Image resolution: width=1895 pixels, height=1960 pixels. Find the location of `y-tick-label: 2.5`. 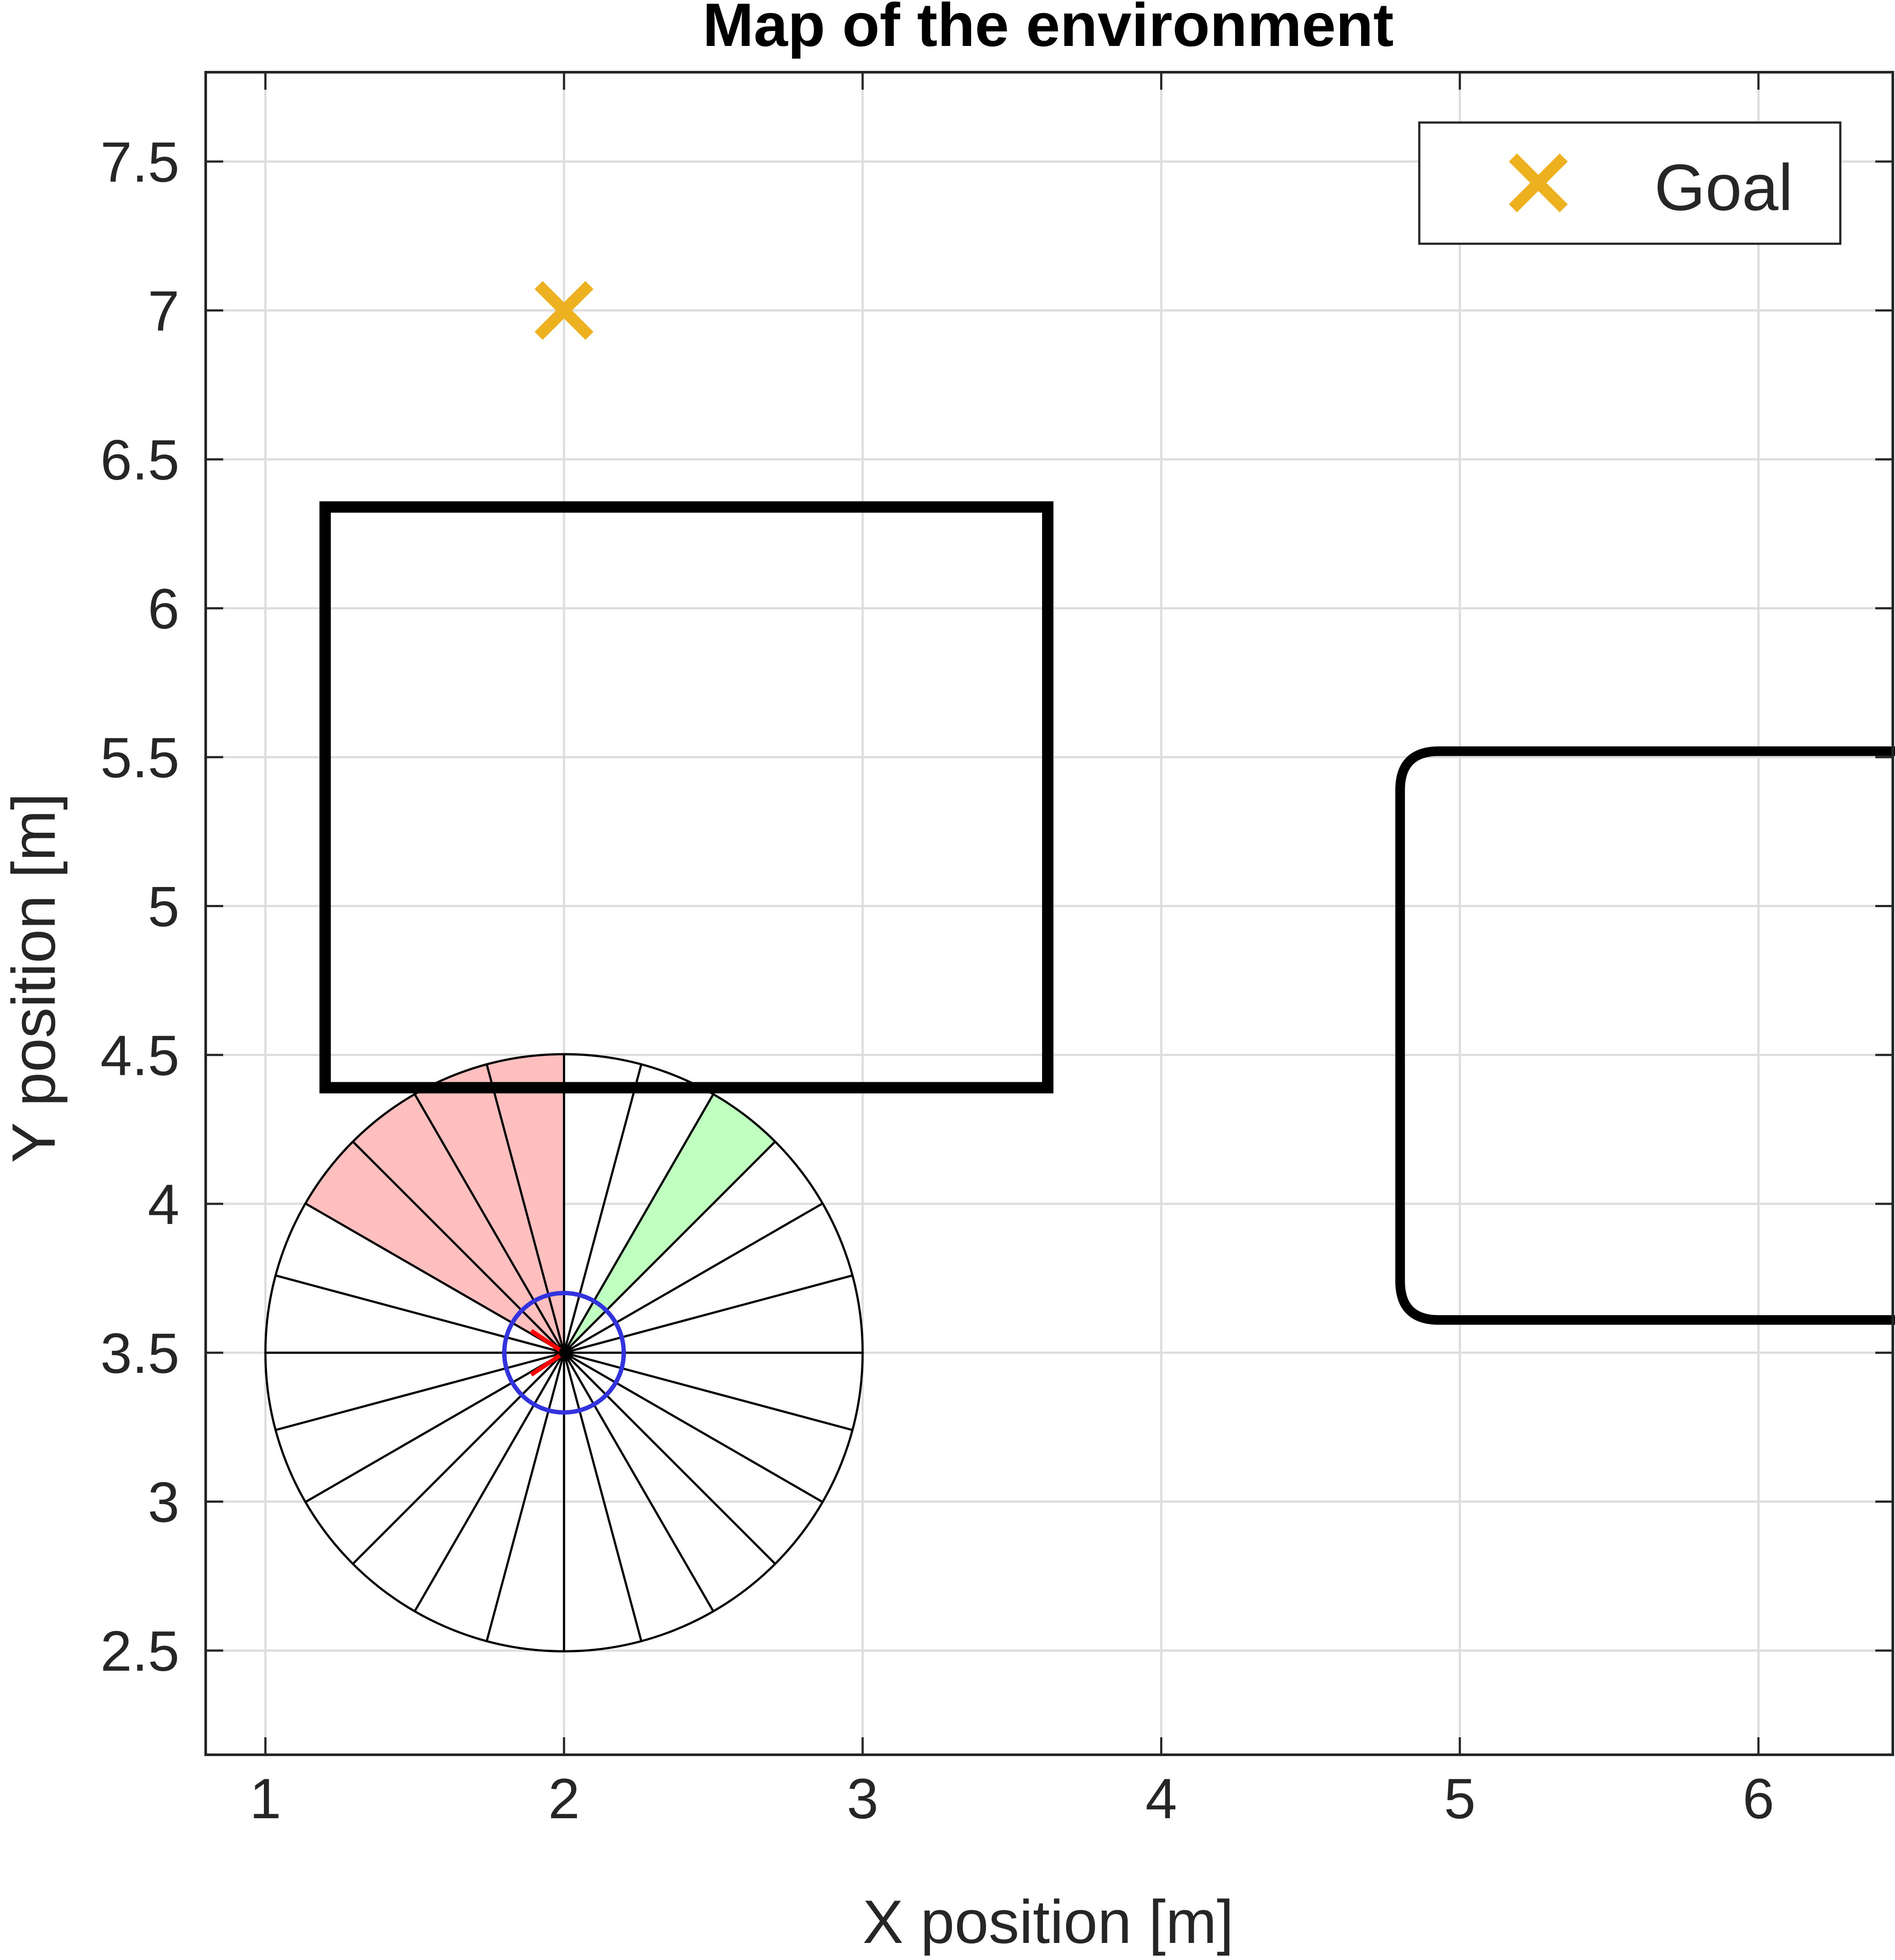

y-tick-label: 2.5 is located at coordinates (139, 1651).